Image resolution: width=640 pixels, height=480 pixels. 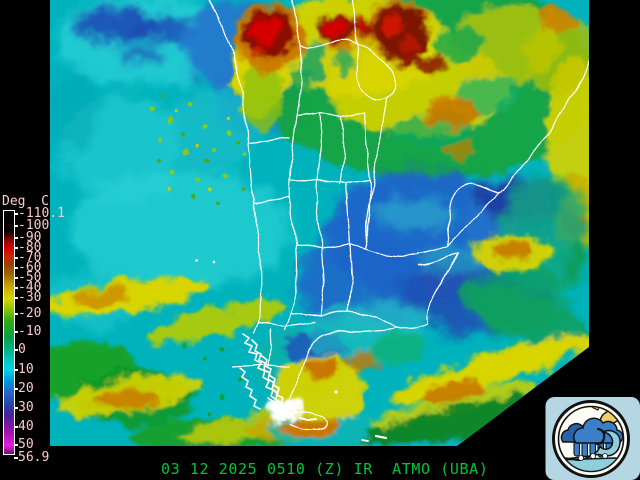 I want to click on logo-inner-ring, so click(x=591, y=439).